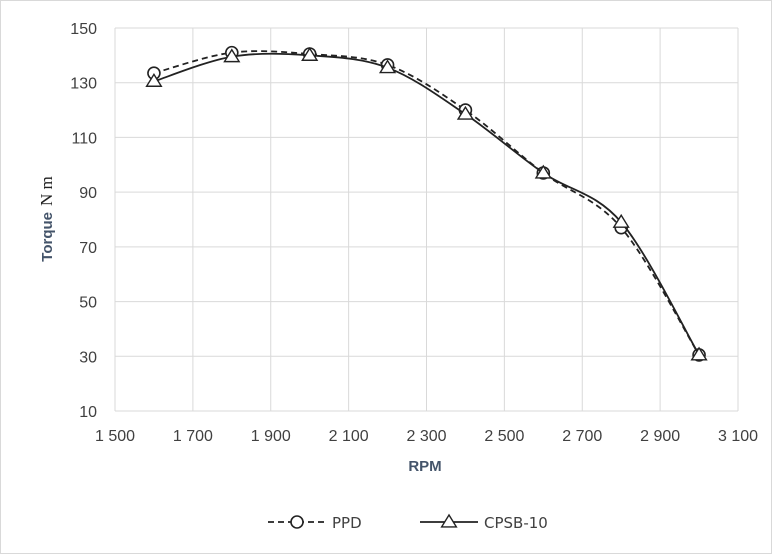  What do you see at coordinates (46, 191) in the screenshot?
I see `y-axis-title-unit: N m` at bounding box center [46, 191].